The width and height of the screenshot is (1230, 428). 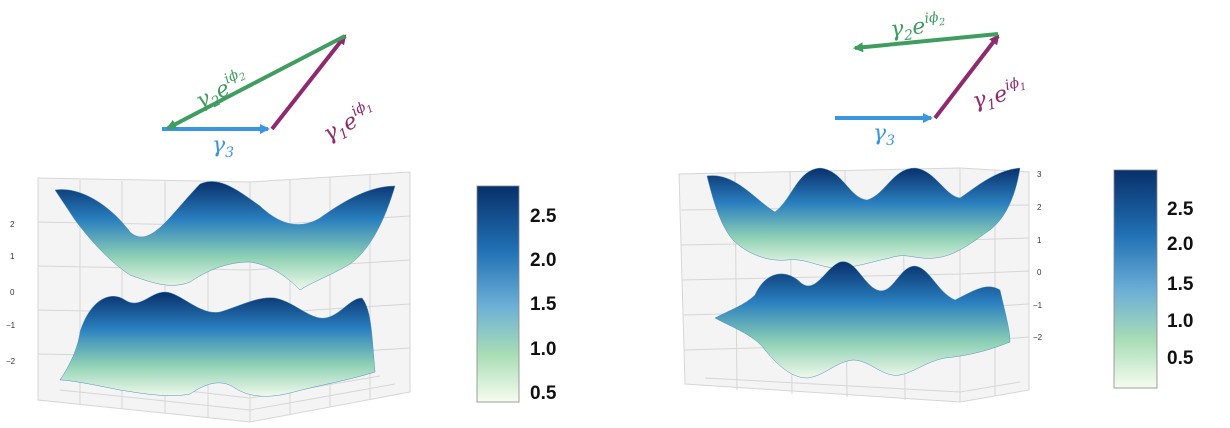 I want to click on z-tick: 3, so click(x=1039, y=174).